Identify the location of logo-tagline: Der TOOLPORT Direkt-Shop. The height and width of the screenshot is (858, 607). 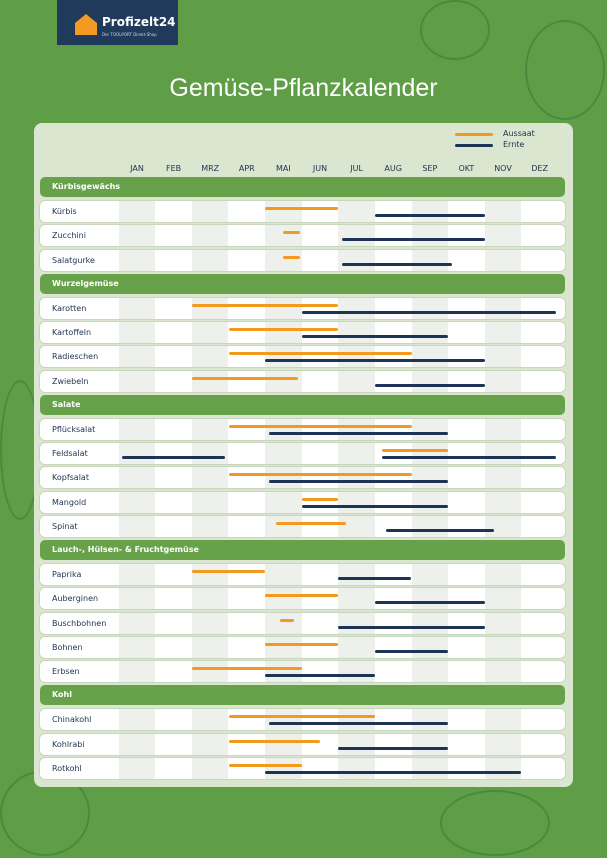
(129, 34).